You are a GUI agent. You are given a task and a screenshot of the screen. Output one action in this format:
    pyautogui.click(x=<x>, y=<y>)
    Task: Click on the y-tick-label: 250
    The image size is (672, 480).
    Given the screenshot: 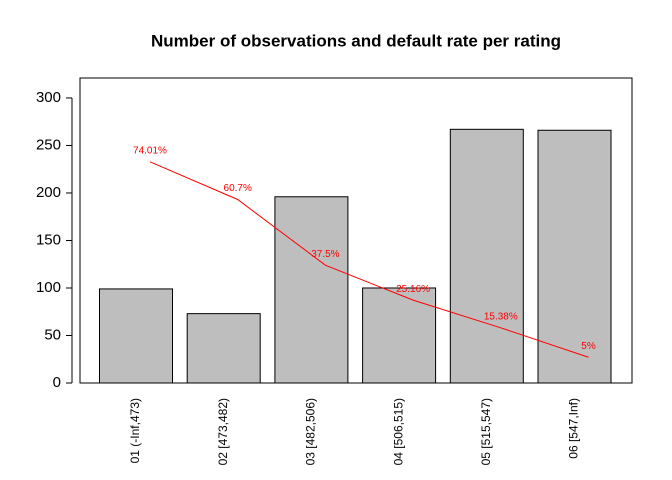 What is the action you would take?
    pyautogui.click(x=48, y=144)
    